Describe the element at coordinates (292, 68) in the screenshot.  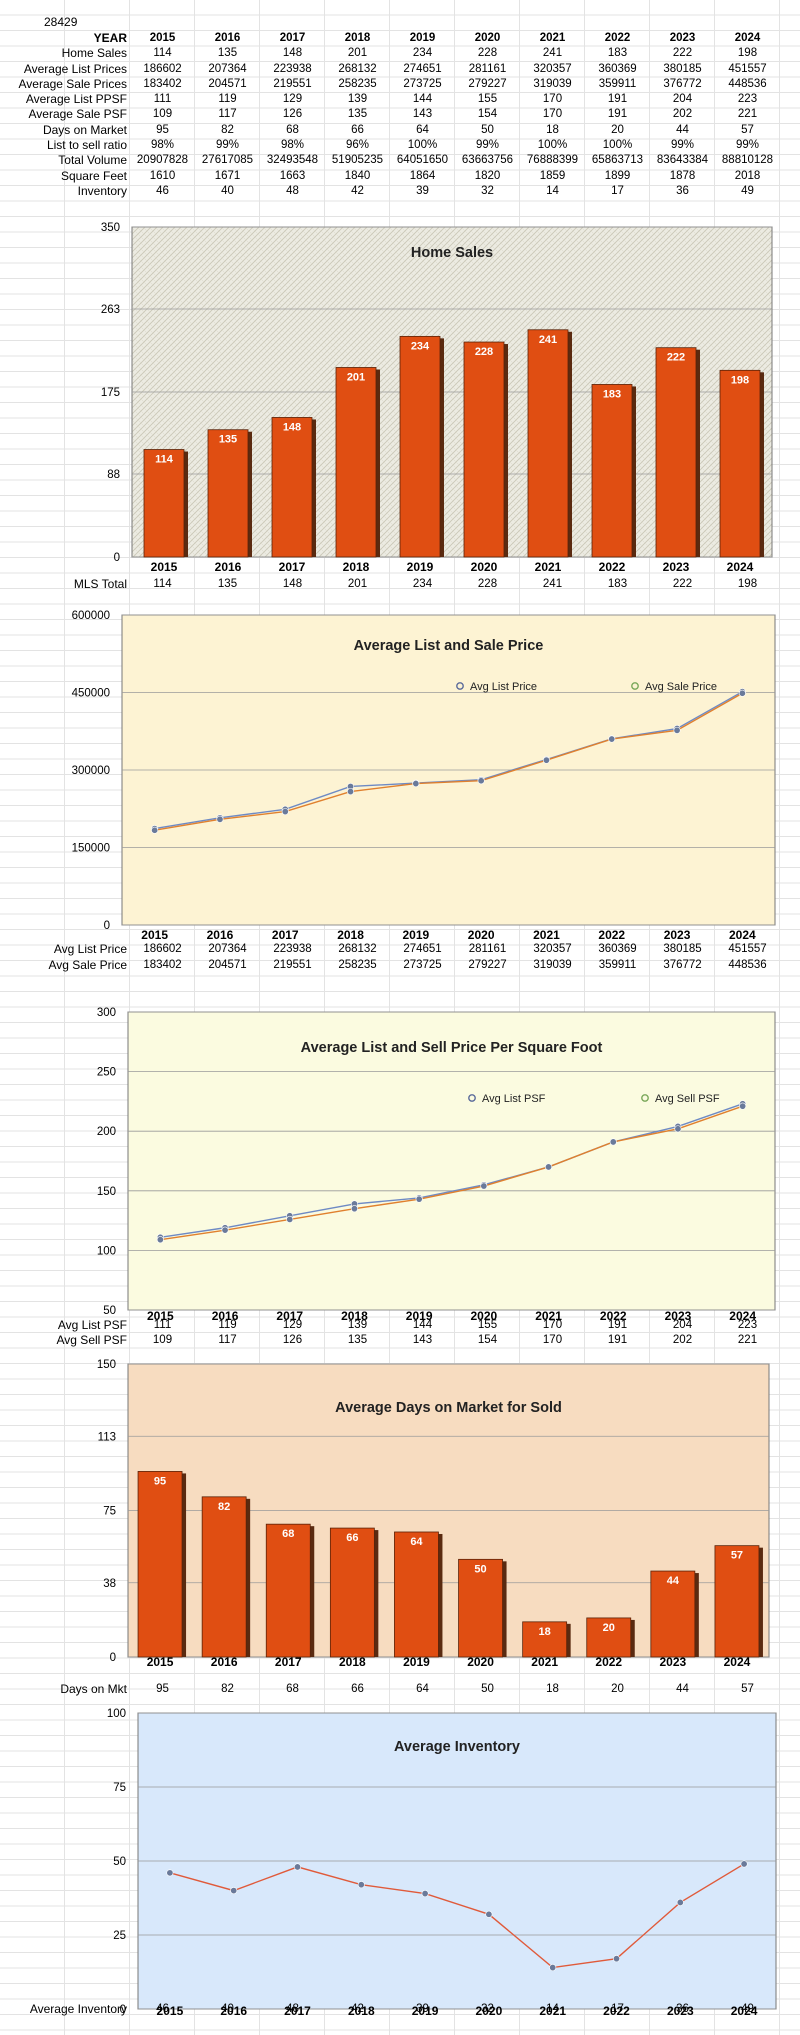
I see `table-cell: 223938` at that location.